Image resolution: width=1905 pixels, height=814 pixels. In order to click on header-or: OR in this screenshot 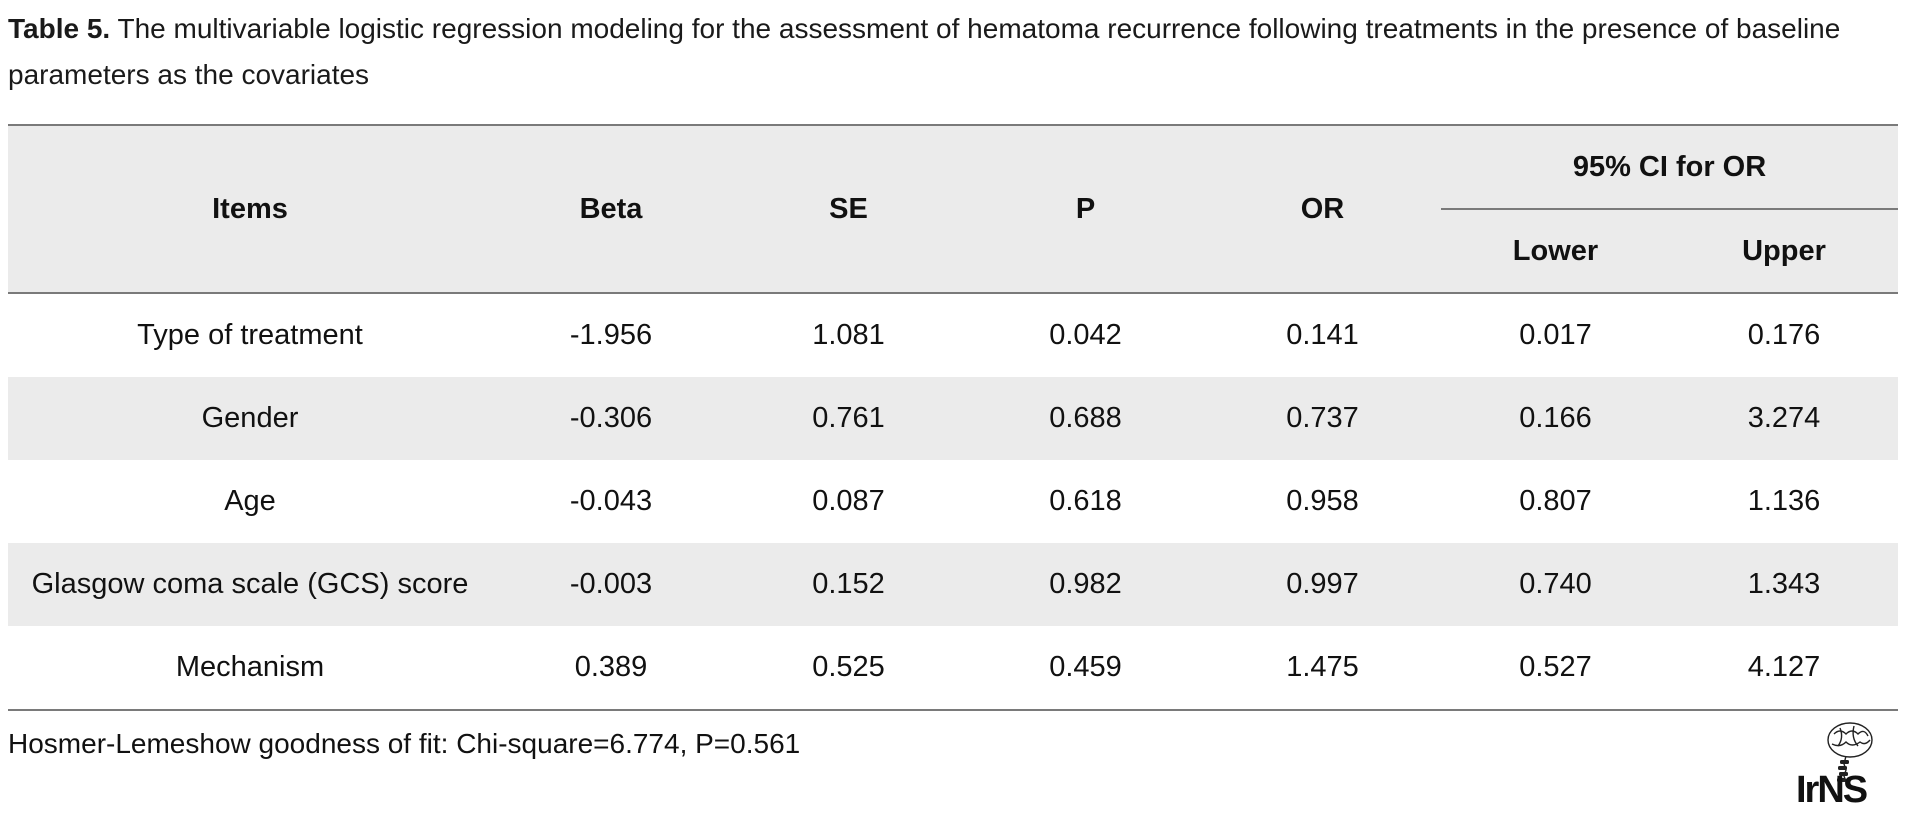, I will do `click(1322, 209)`.